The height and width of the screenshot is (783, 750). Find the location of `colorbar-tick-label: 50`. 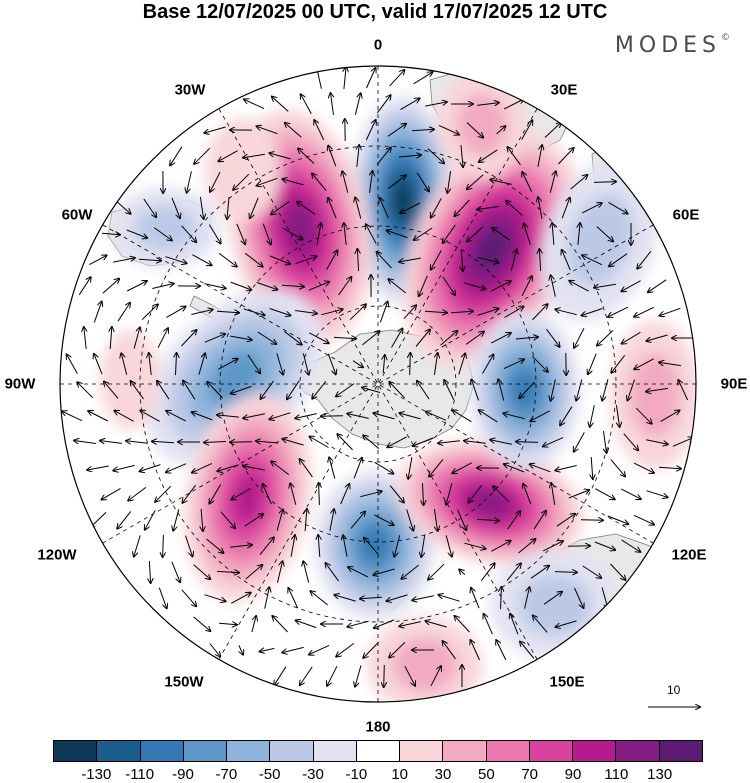

colorbar-tick-label: 50 is located at coordinates (486, 774).